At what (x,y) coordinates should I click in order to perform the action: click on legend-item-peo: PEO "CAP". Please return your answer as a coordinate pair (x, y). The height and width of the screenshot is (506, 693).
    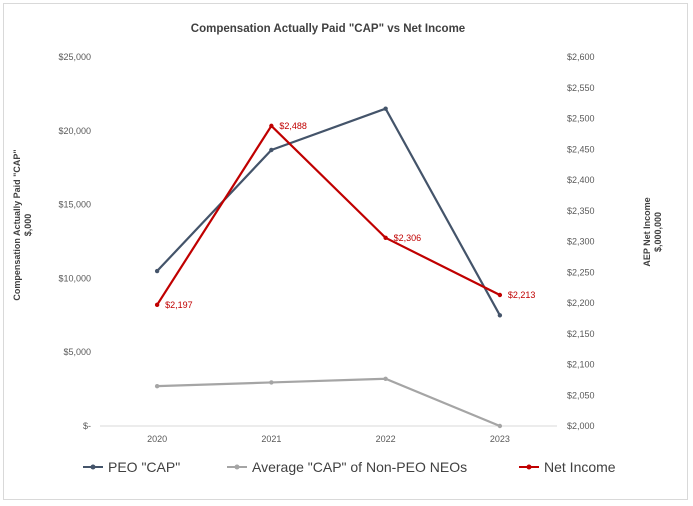
    Looking at the image, I should click on (131, 467).